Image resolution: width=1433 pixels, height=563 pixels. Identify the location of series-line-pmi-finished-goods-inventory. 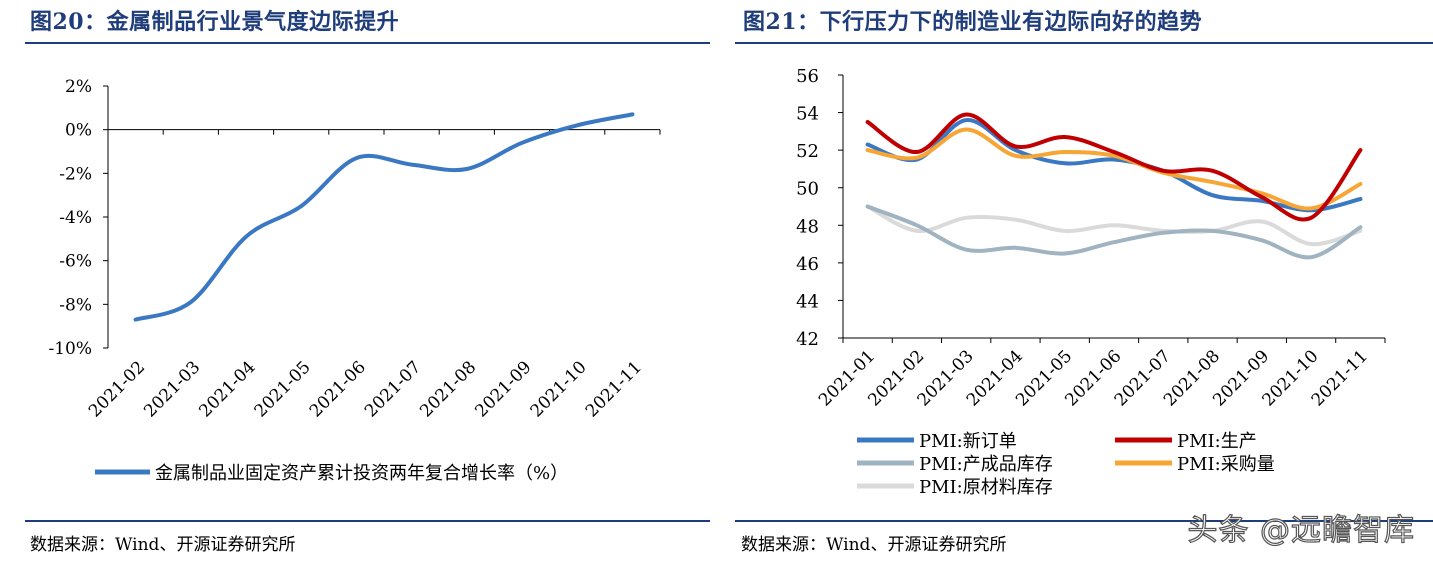
(1114, 232).